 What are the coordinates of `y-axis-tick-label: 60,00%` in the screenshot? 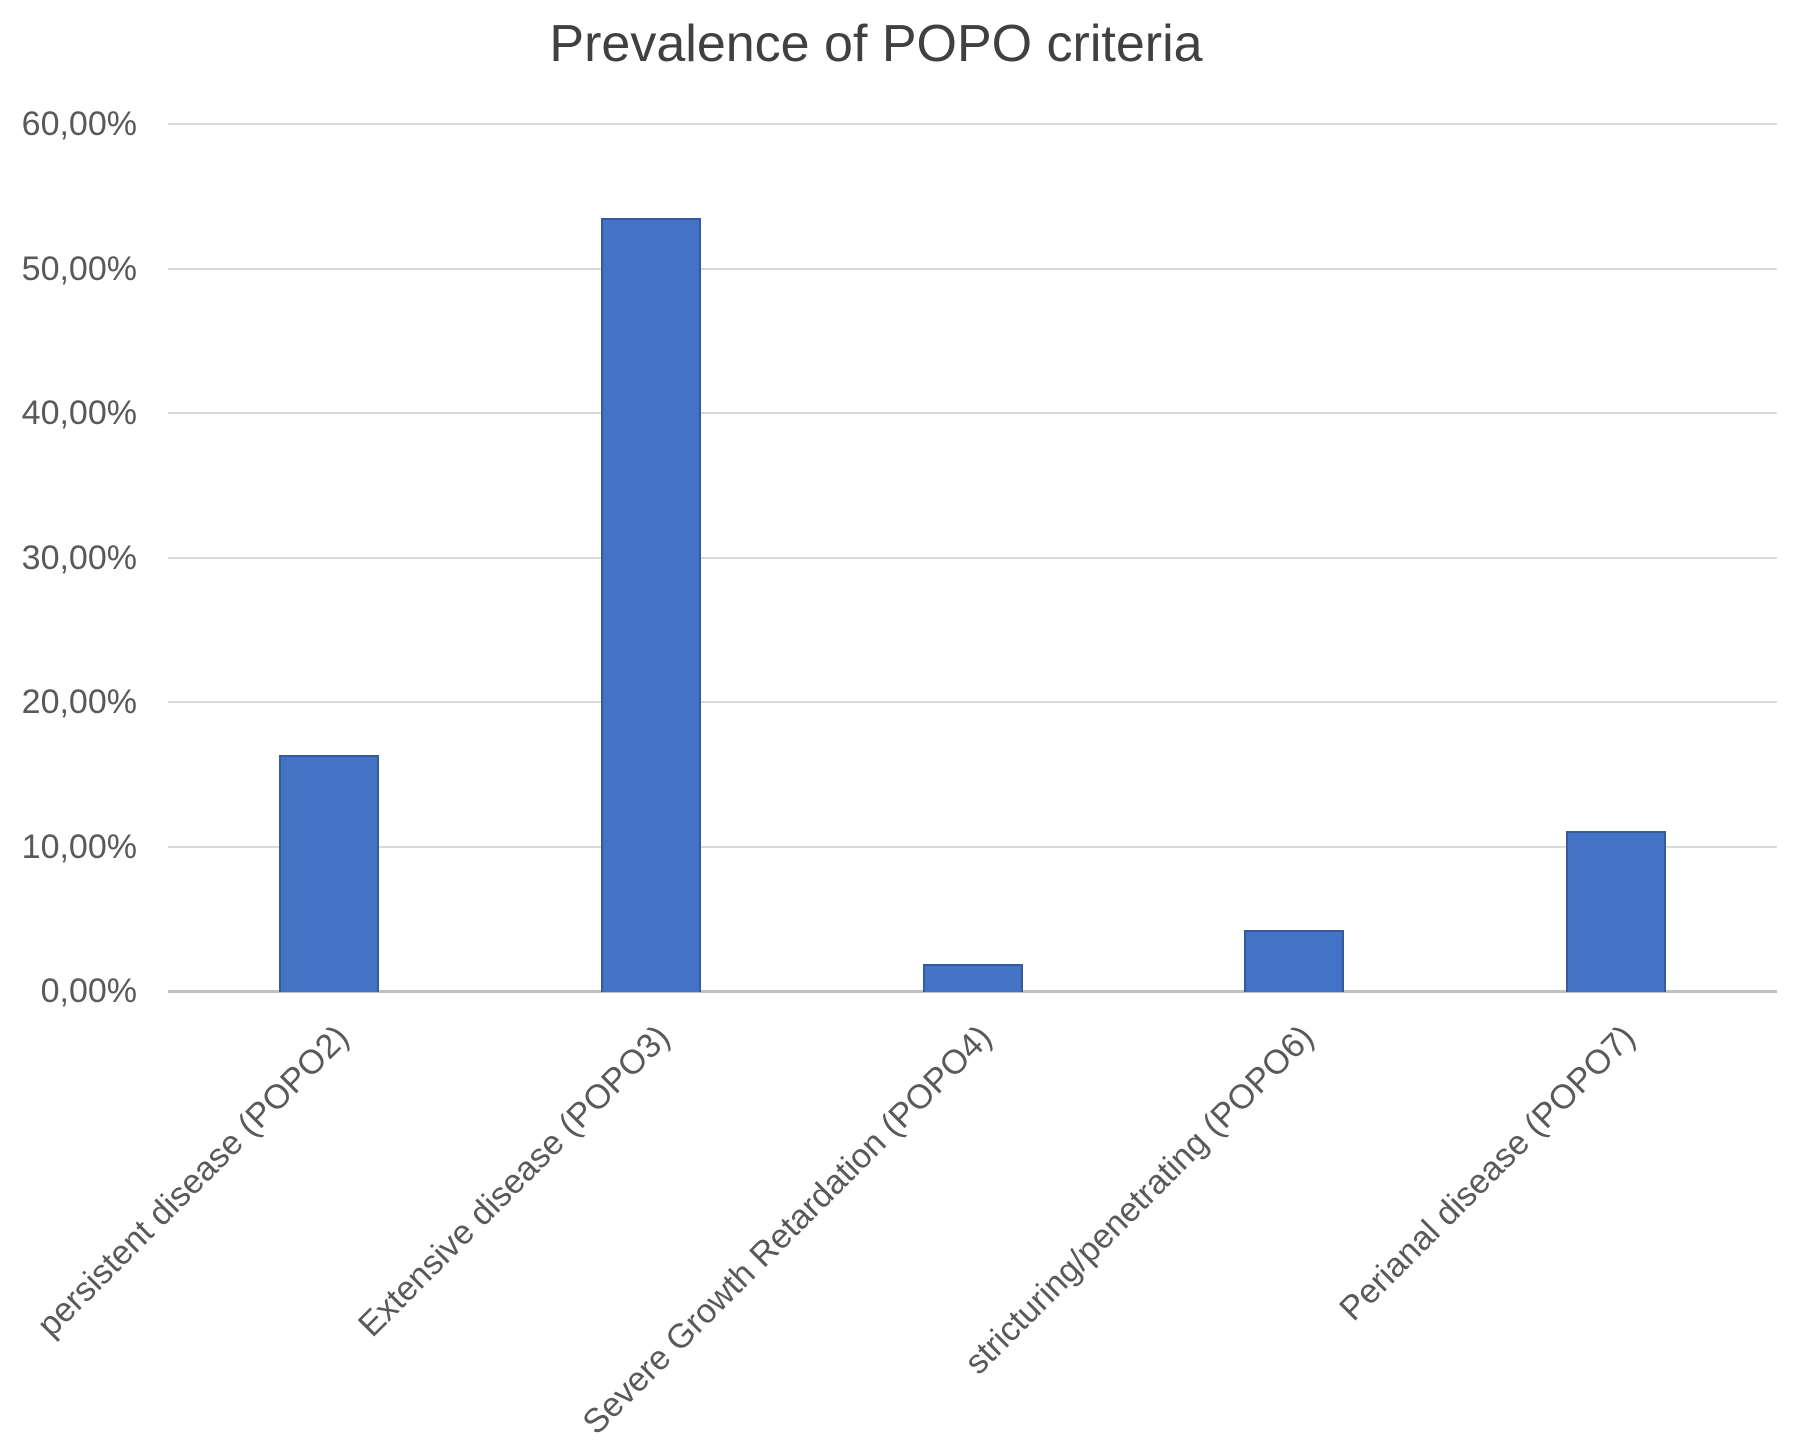 It's located at (79, 124).